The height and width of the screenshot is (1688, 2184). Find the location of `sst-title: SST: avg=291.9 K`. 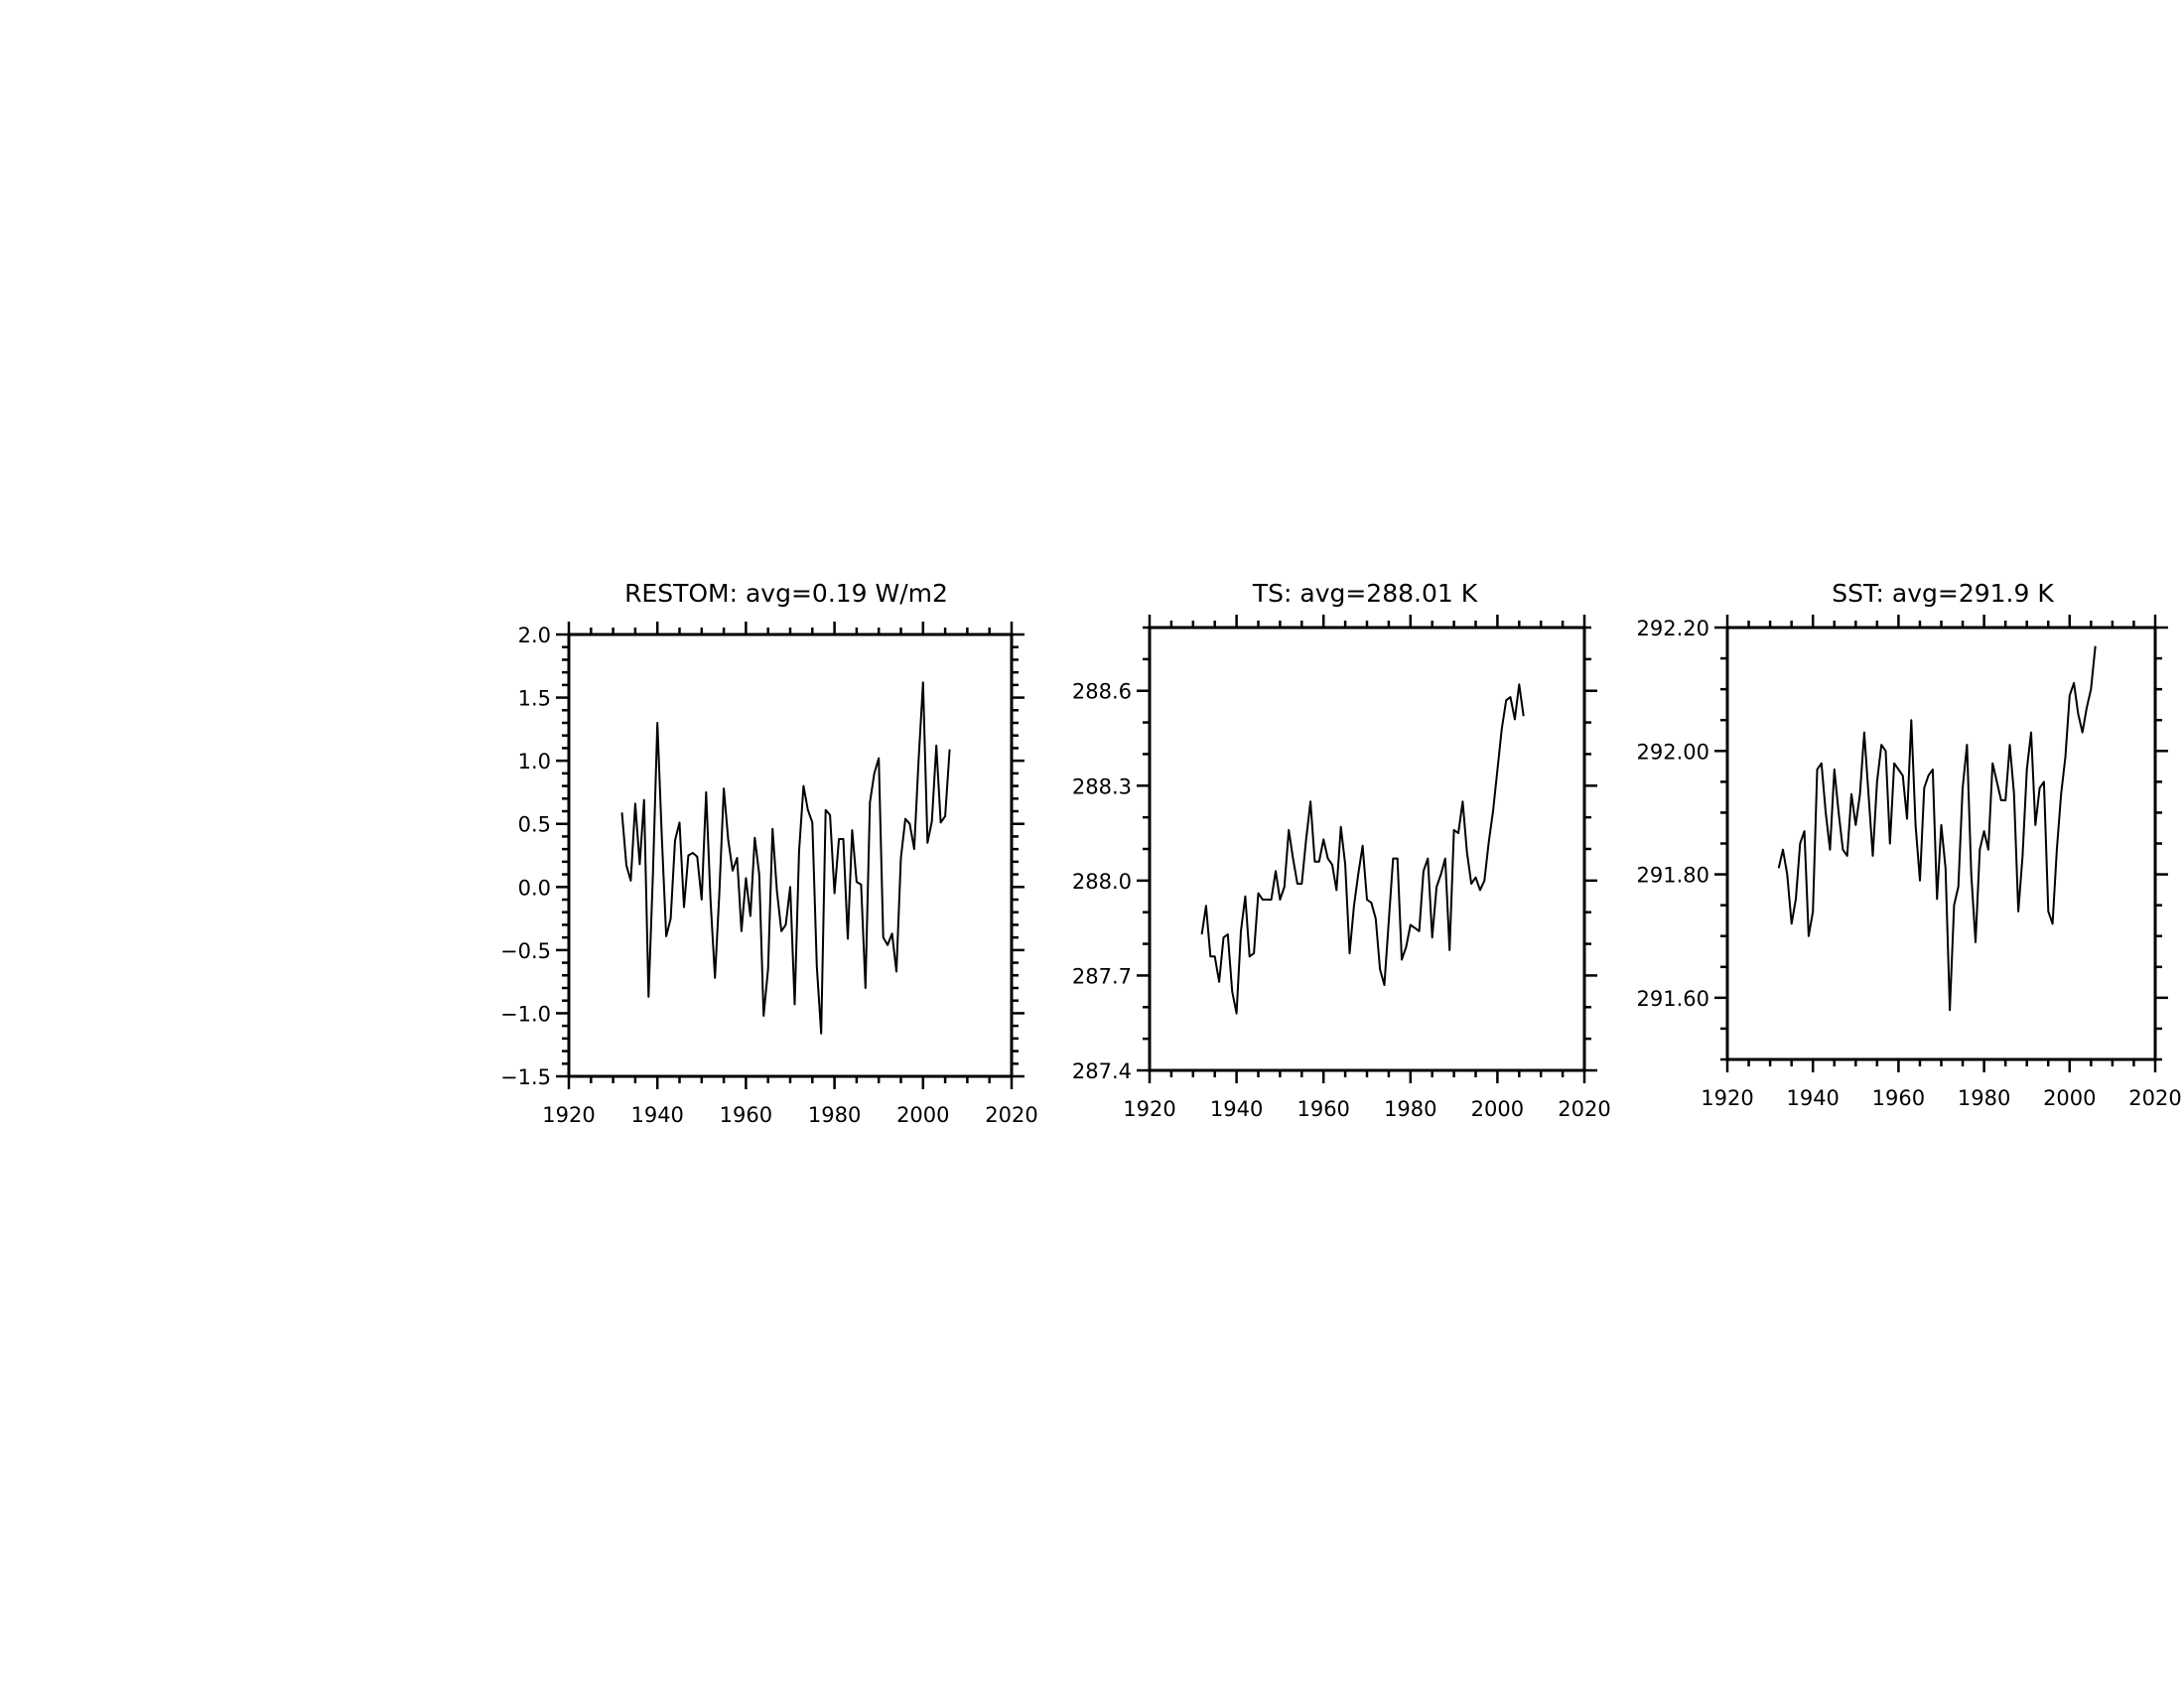

sst-title: SST: avg=291.9 K is located at coordinates (1943, 593).